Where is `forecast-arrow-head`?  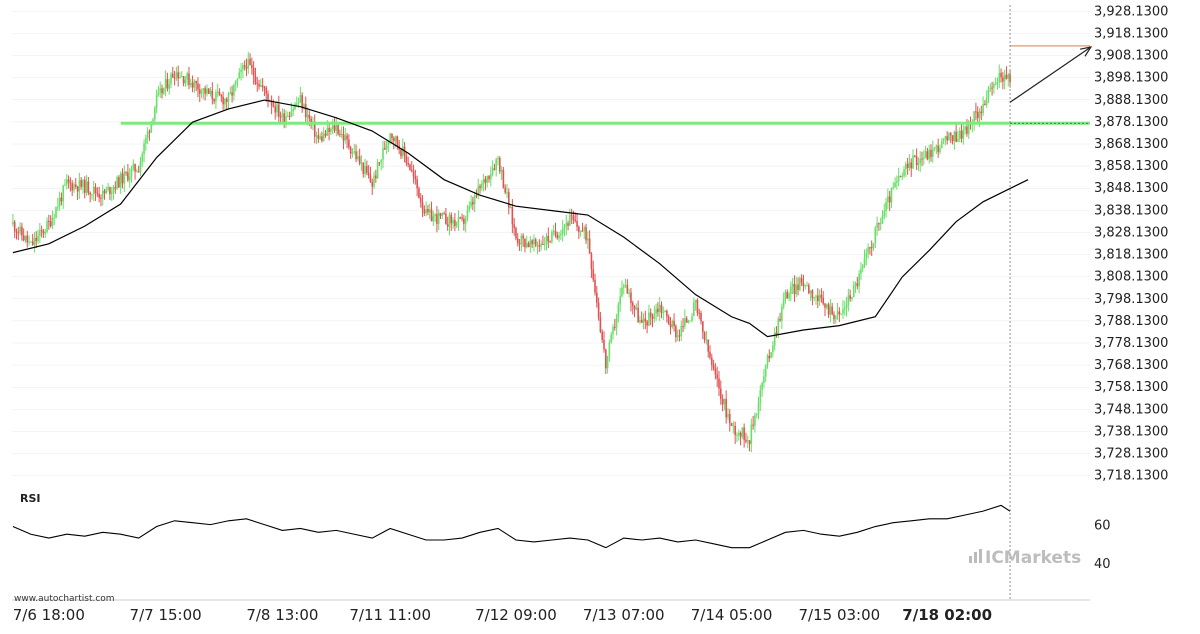 forecast-arrow-head is located at coordinates (1086, 51).